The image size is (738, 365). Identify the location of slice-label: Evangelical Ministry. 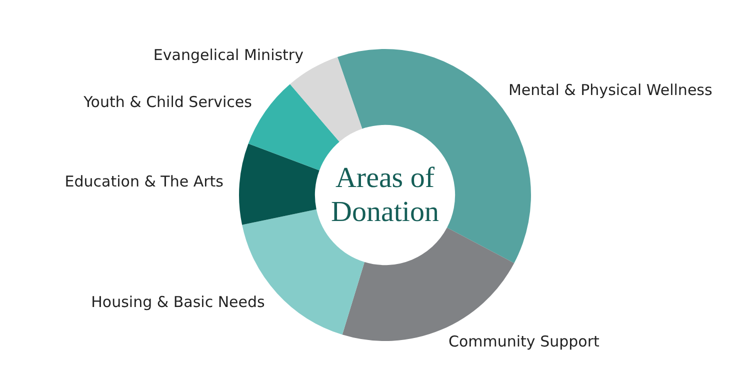
(228, 55).